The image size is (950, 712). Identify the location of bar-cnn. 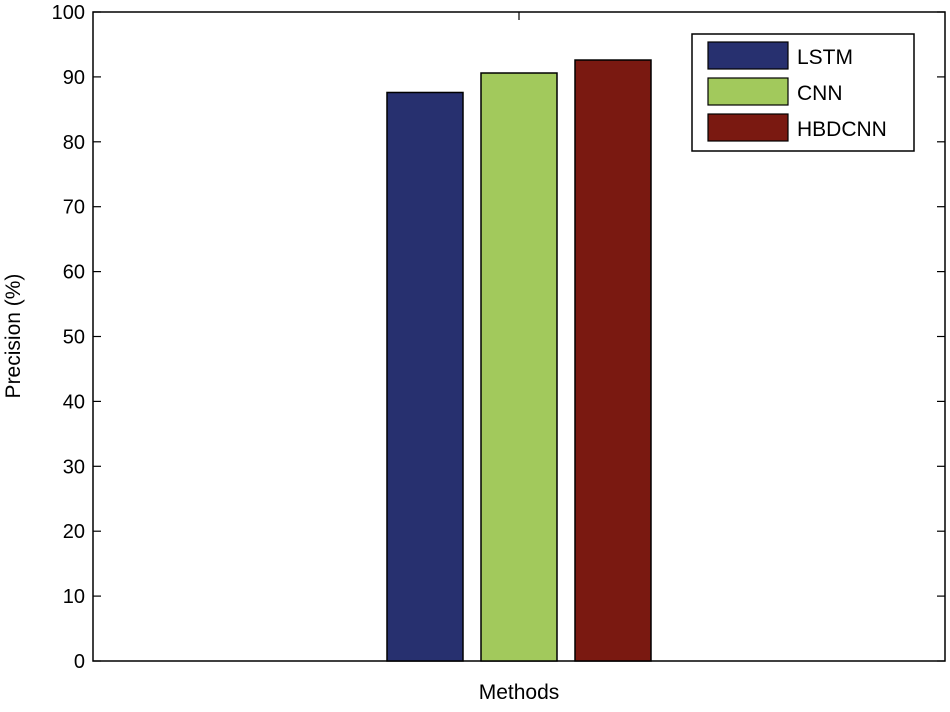
(519, 367).